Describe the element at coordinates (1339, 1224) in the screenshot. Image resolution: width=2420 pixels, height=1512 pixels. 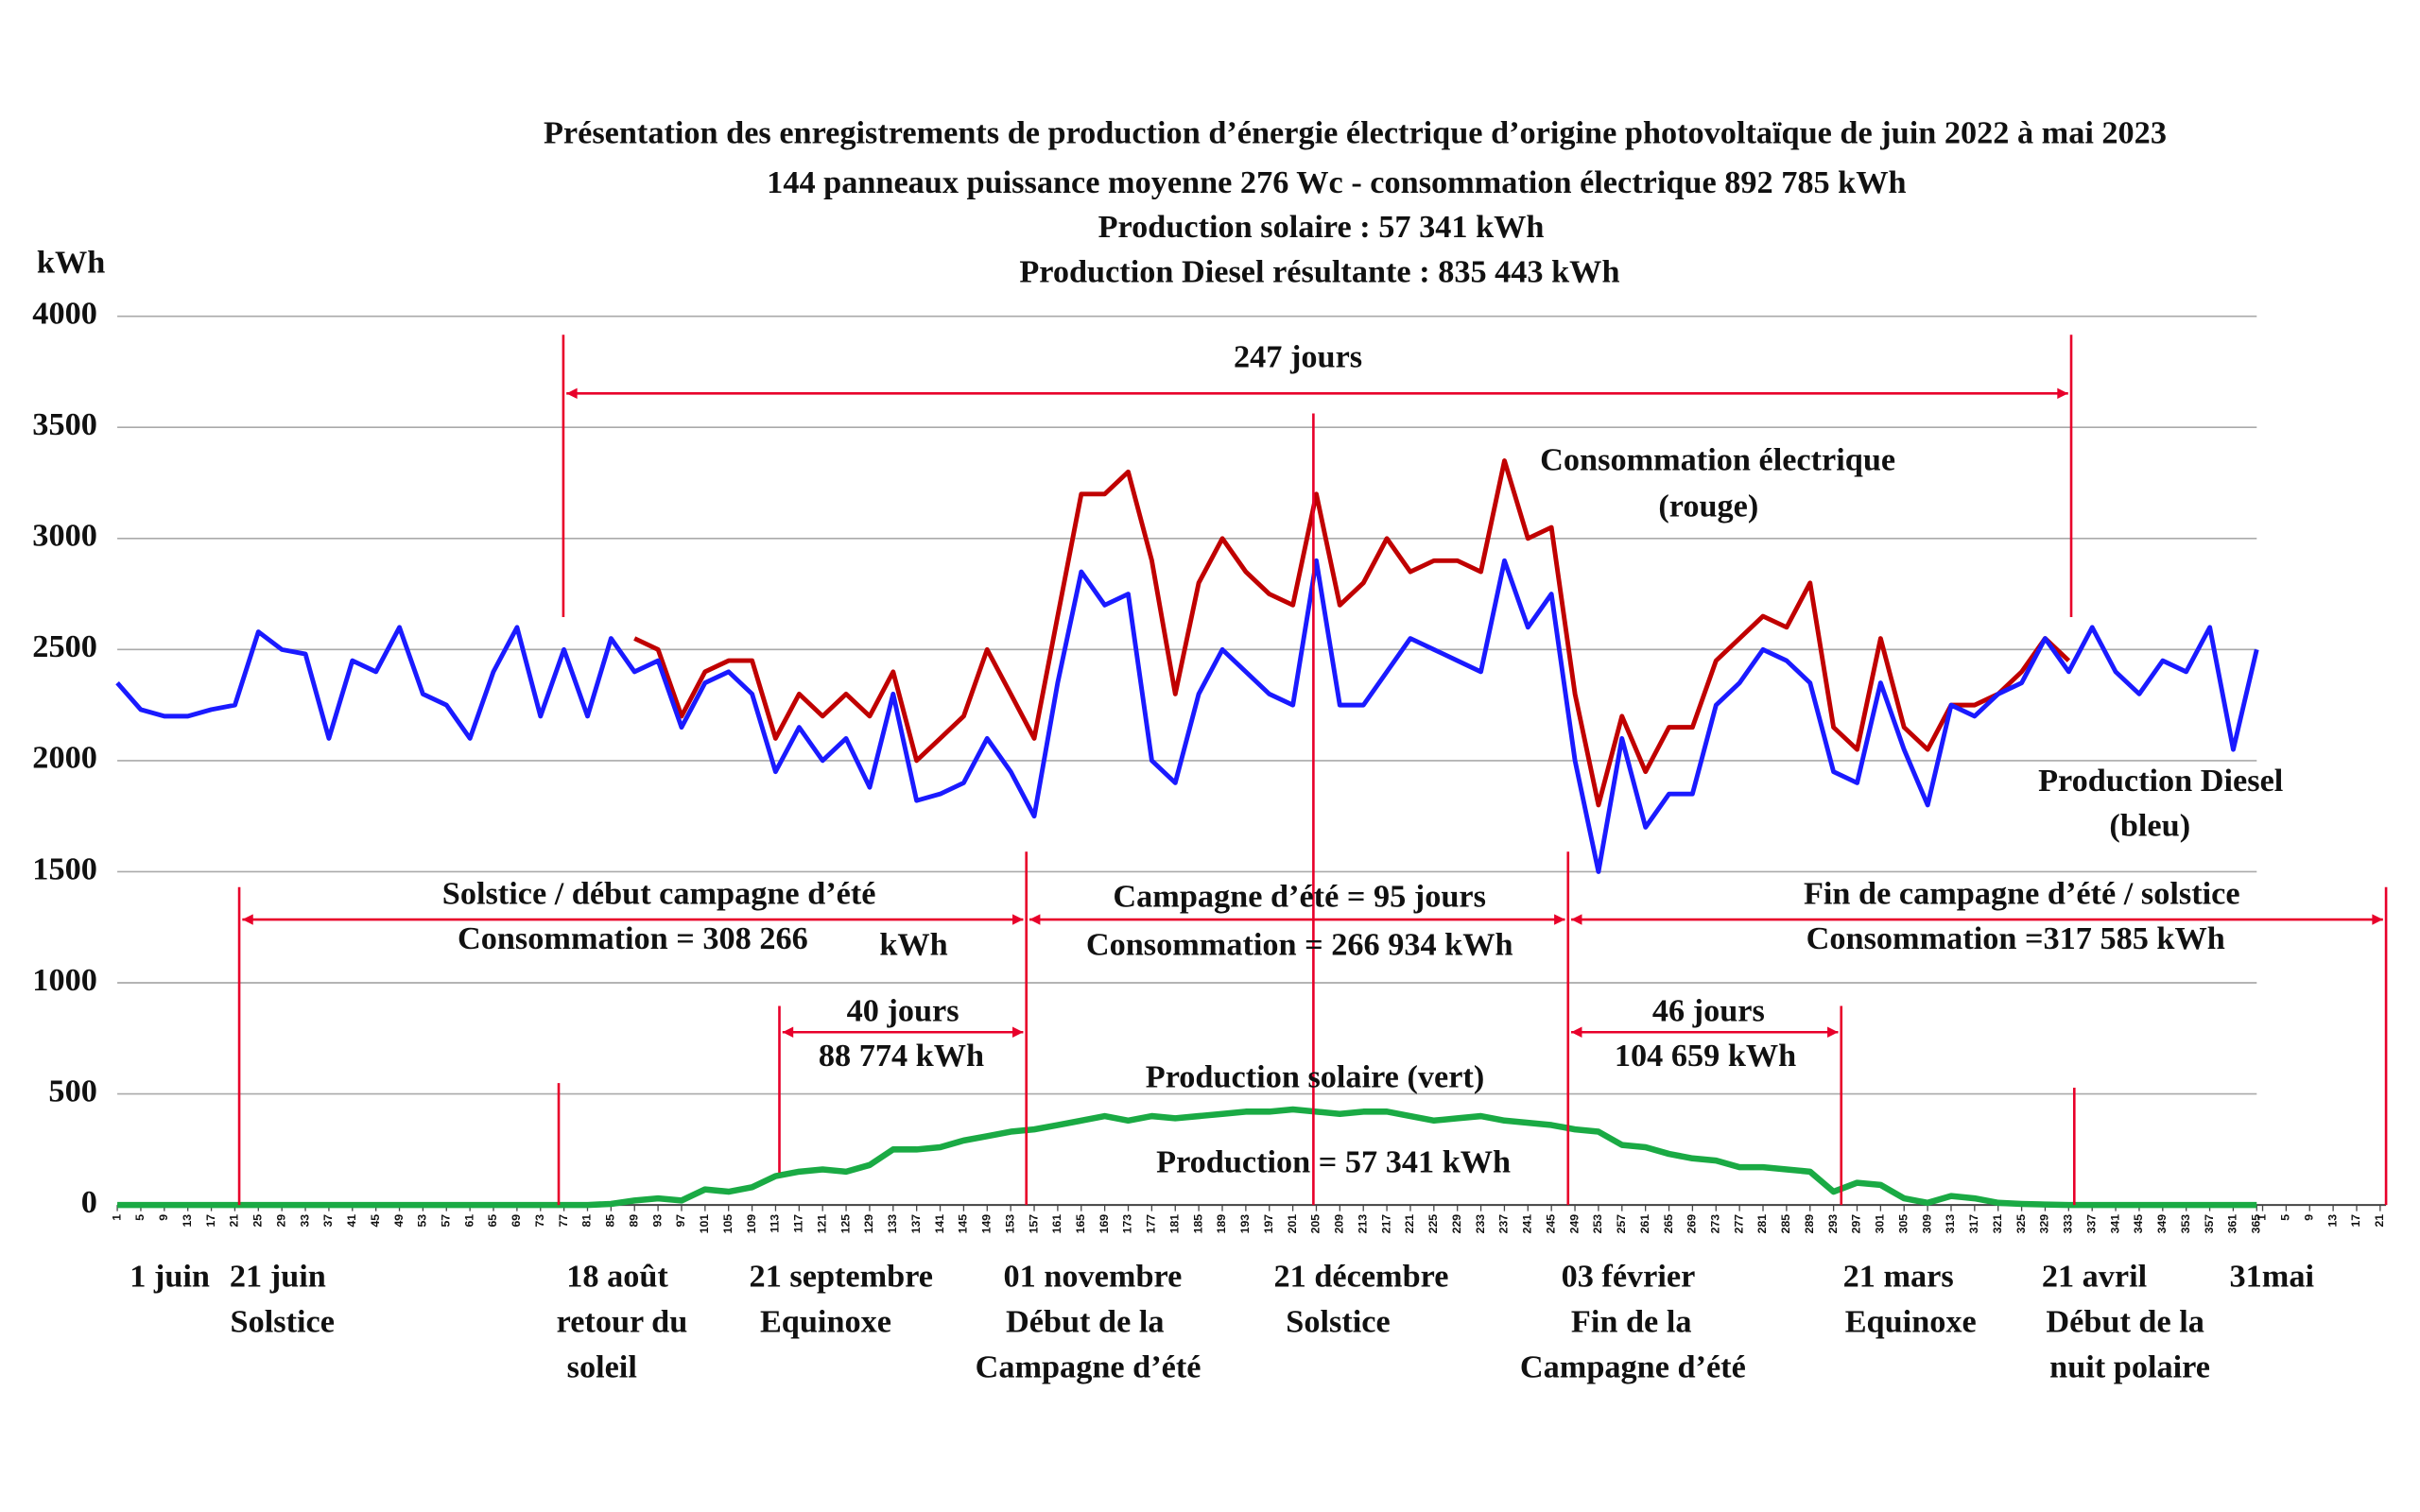
I see `x-tick-label: 209` at that location.